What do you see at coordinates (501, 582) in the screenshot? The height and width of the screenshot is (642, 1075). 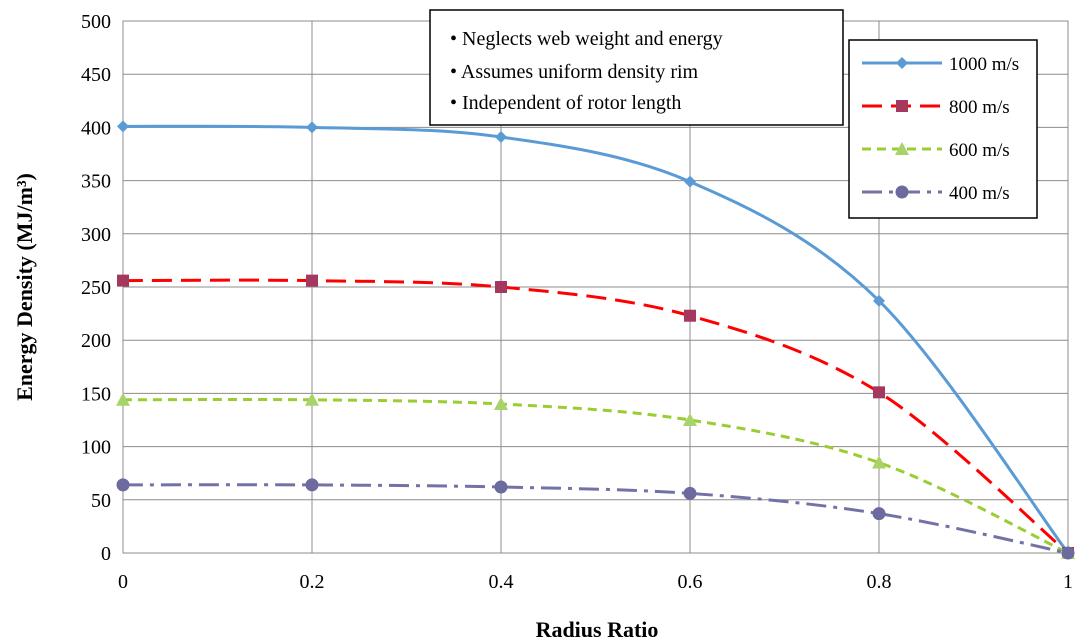 I see `x-tick-label: 0.4` at bounding box center [501, 582].